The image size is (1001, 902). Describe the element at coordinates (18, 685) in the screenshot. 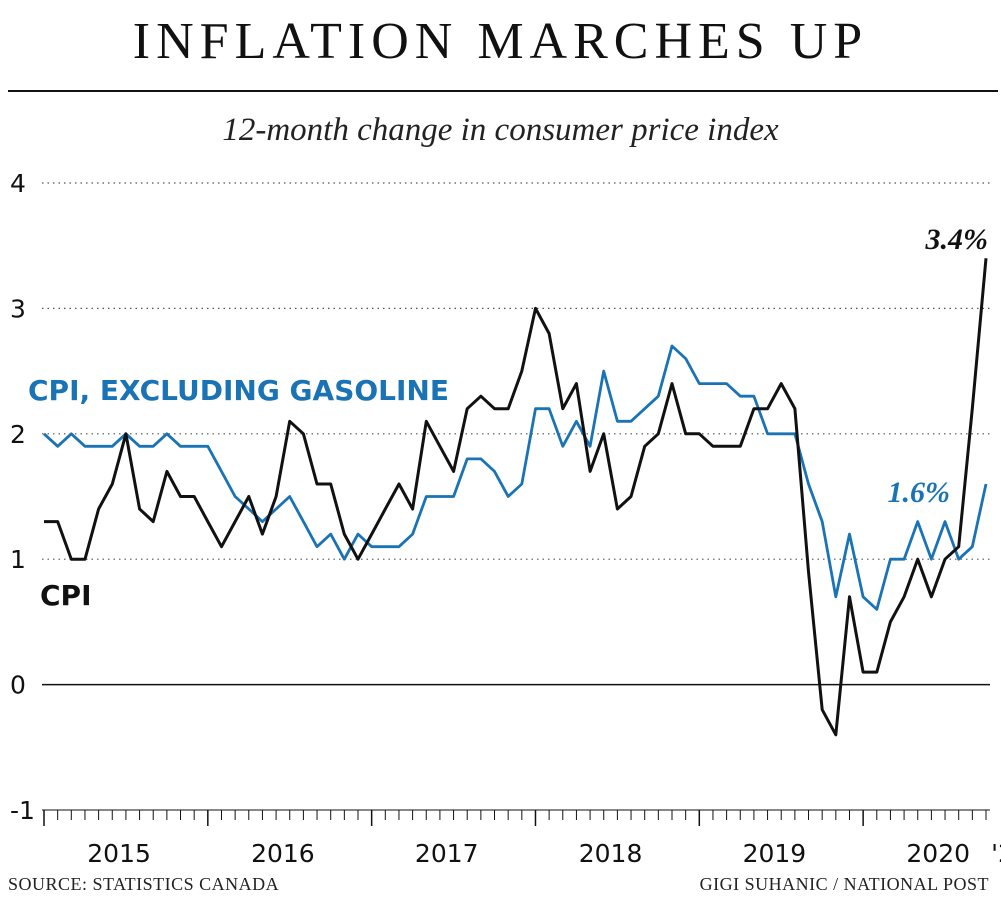

I see `y-tick-label: 0` at that location.